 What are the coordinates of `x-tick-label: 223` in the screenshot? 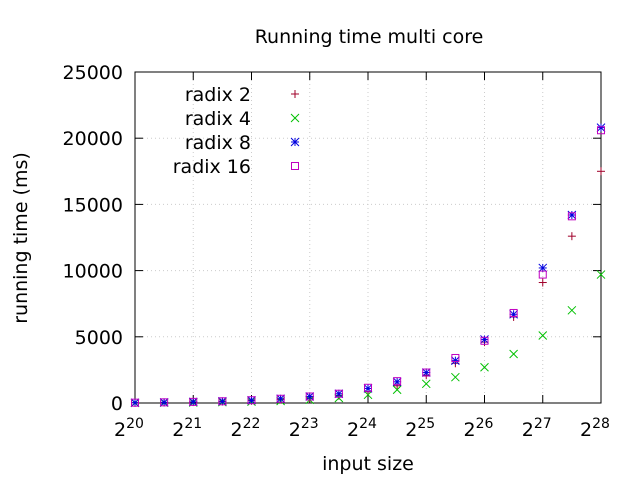 It's located at (304, 428).